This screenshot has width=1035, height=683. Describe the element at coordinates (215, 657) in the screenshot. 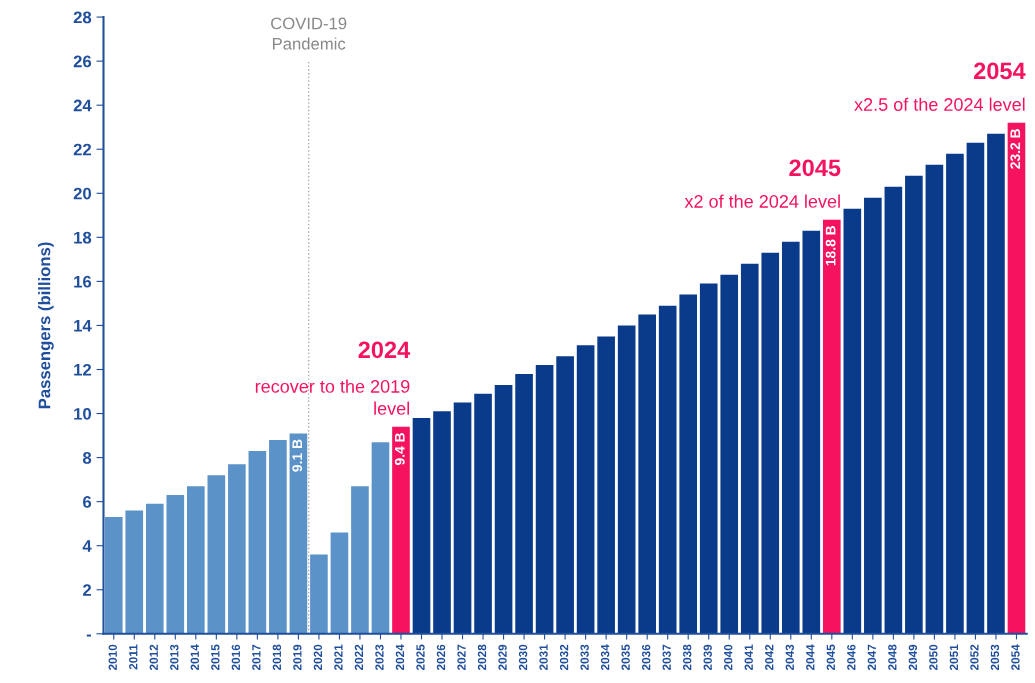

I see `x-tick-label: 2015` at that location.